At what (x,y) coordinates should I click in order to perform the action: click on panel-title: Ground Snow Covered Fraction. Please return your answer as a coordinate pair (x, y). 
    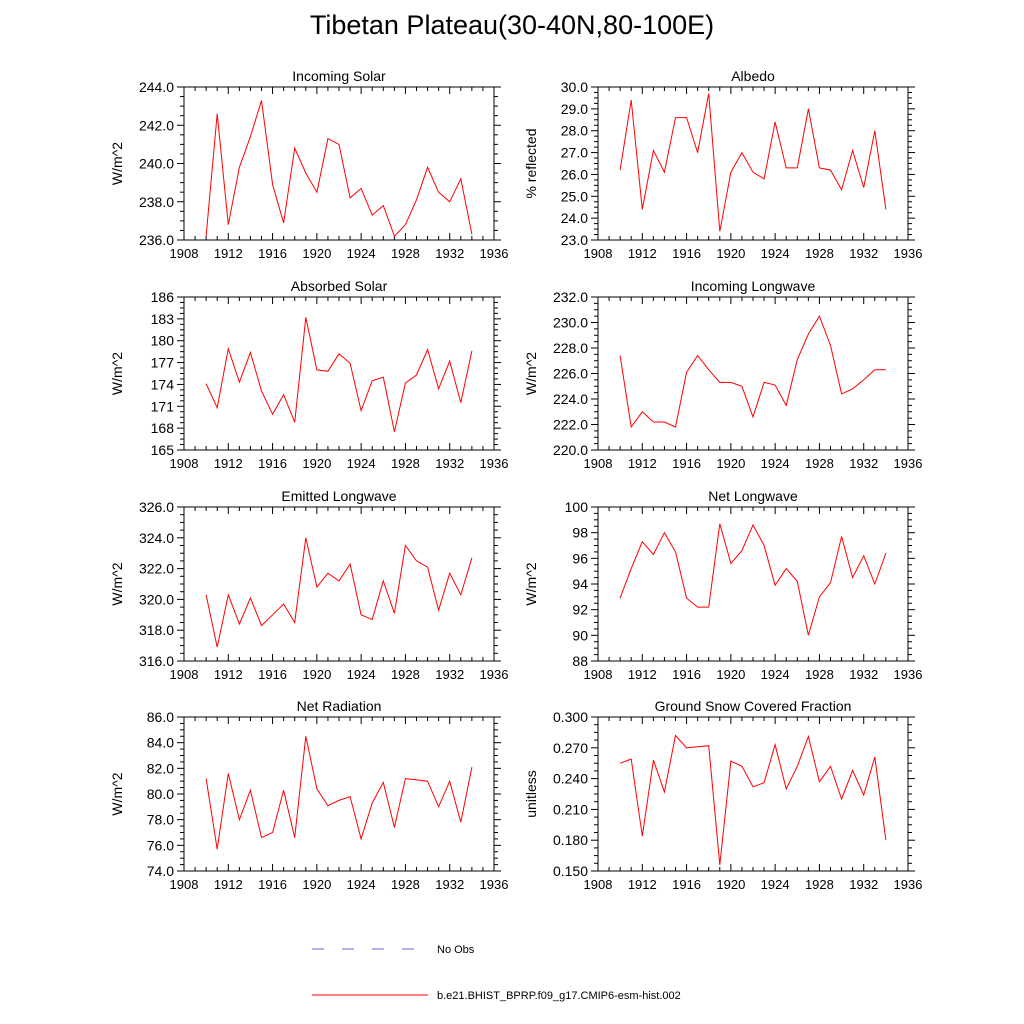
    Looking at the image, I should click on (753, 706).